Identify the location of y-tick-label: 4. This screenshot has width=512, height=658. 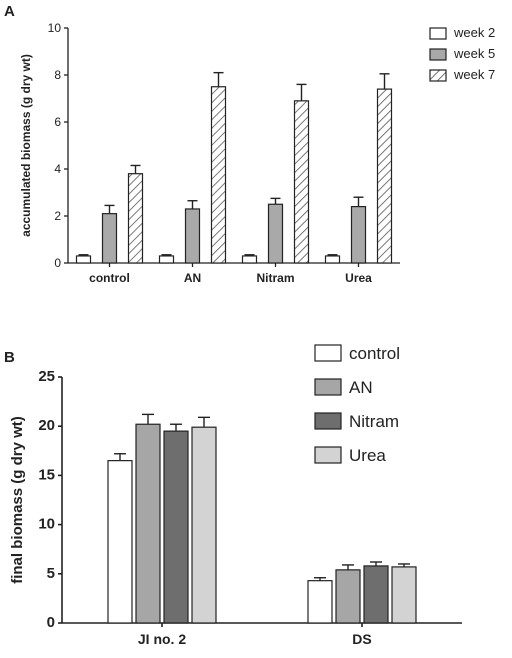
(57, 169).